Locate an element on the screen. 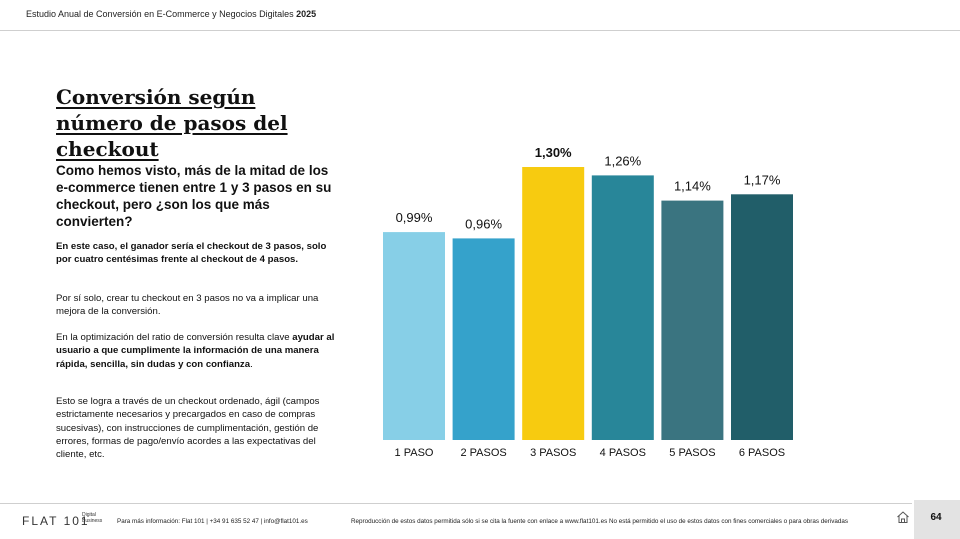 Image resolution: width=960 pixels, height=539 pixels. paragraph-optimization-end: . is located at coordinates (251, 364).